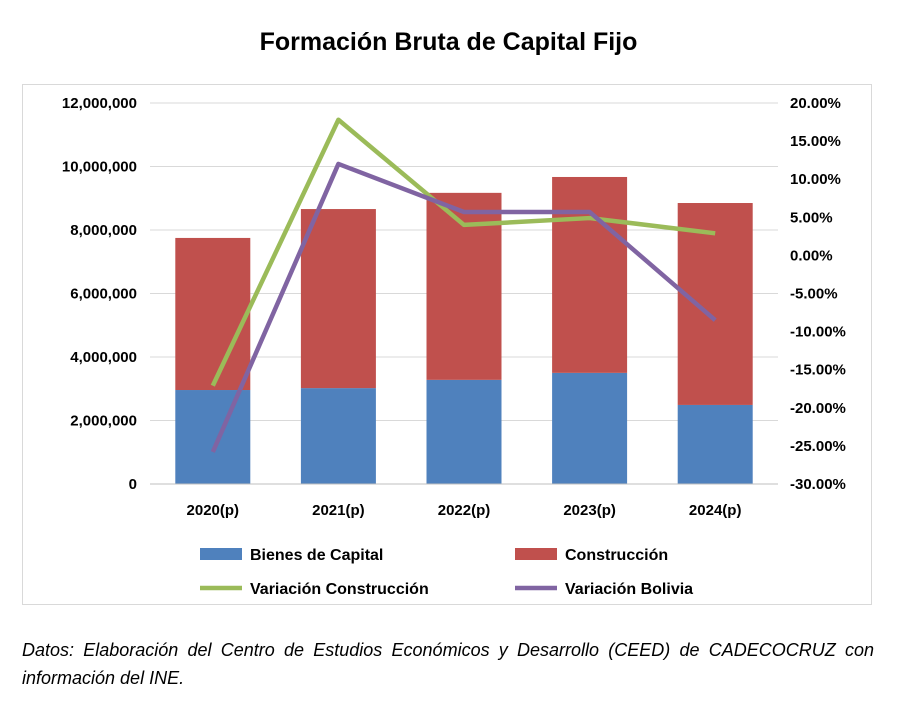  Describe the element at coordinates (811, 217) in the screenshot. I see `right-tick-label: 5.00%` at that location.